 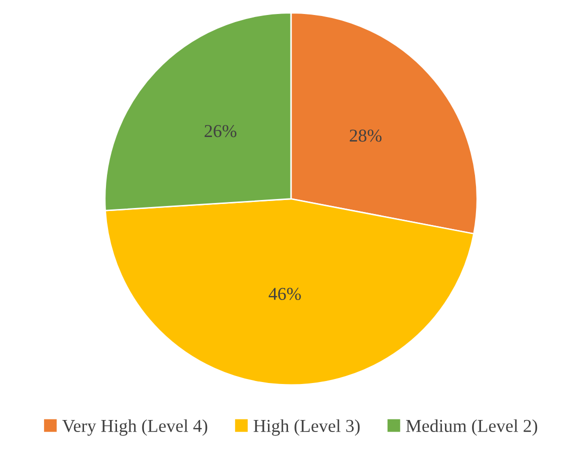 What do you see at coordinates (135, 427) in the screenshot?
I see `legend-label: Very High (Level 4)` at bounding box center [135, 427].